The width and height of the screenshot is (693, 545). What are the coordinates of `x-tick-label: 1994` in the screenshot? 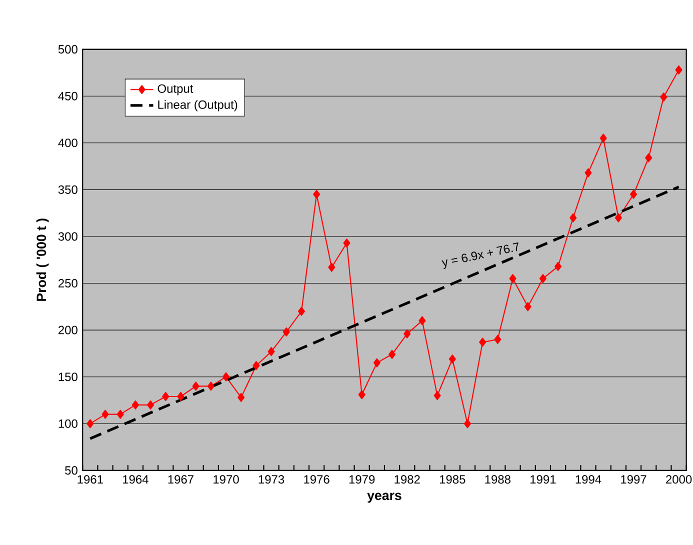 It's located at (589, 479).